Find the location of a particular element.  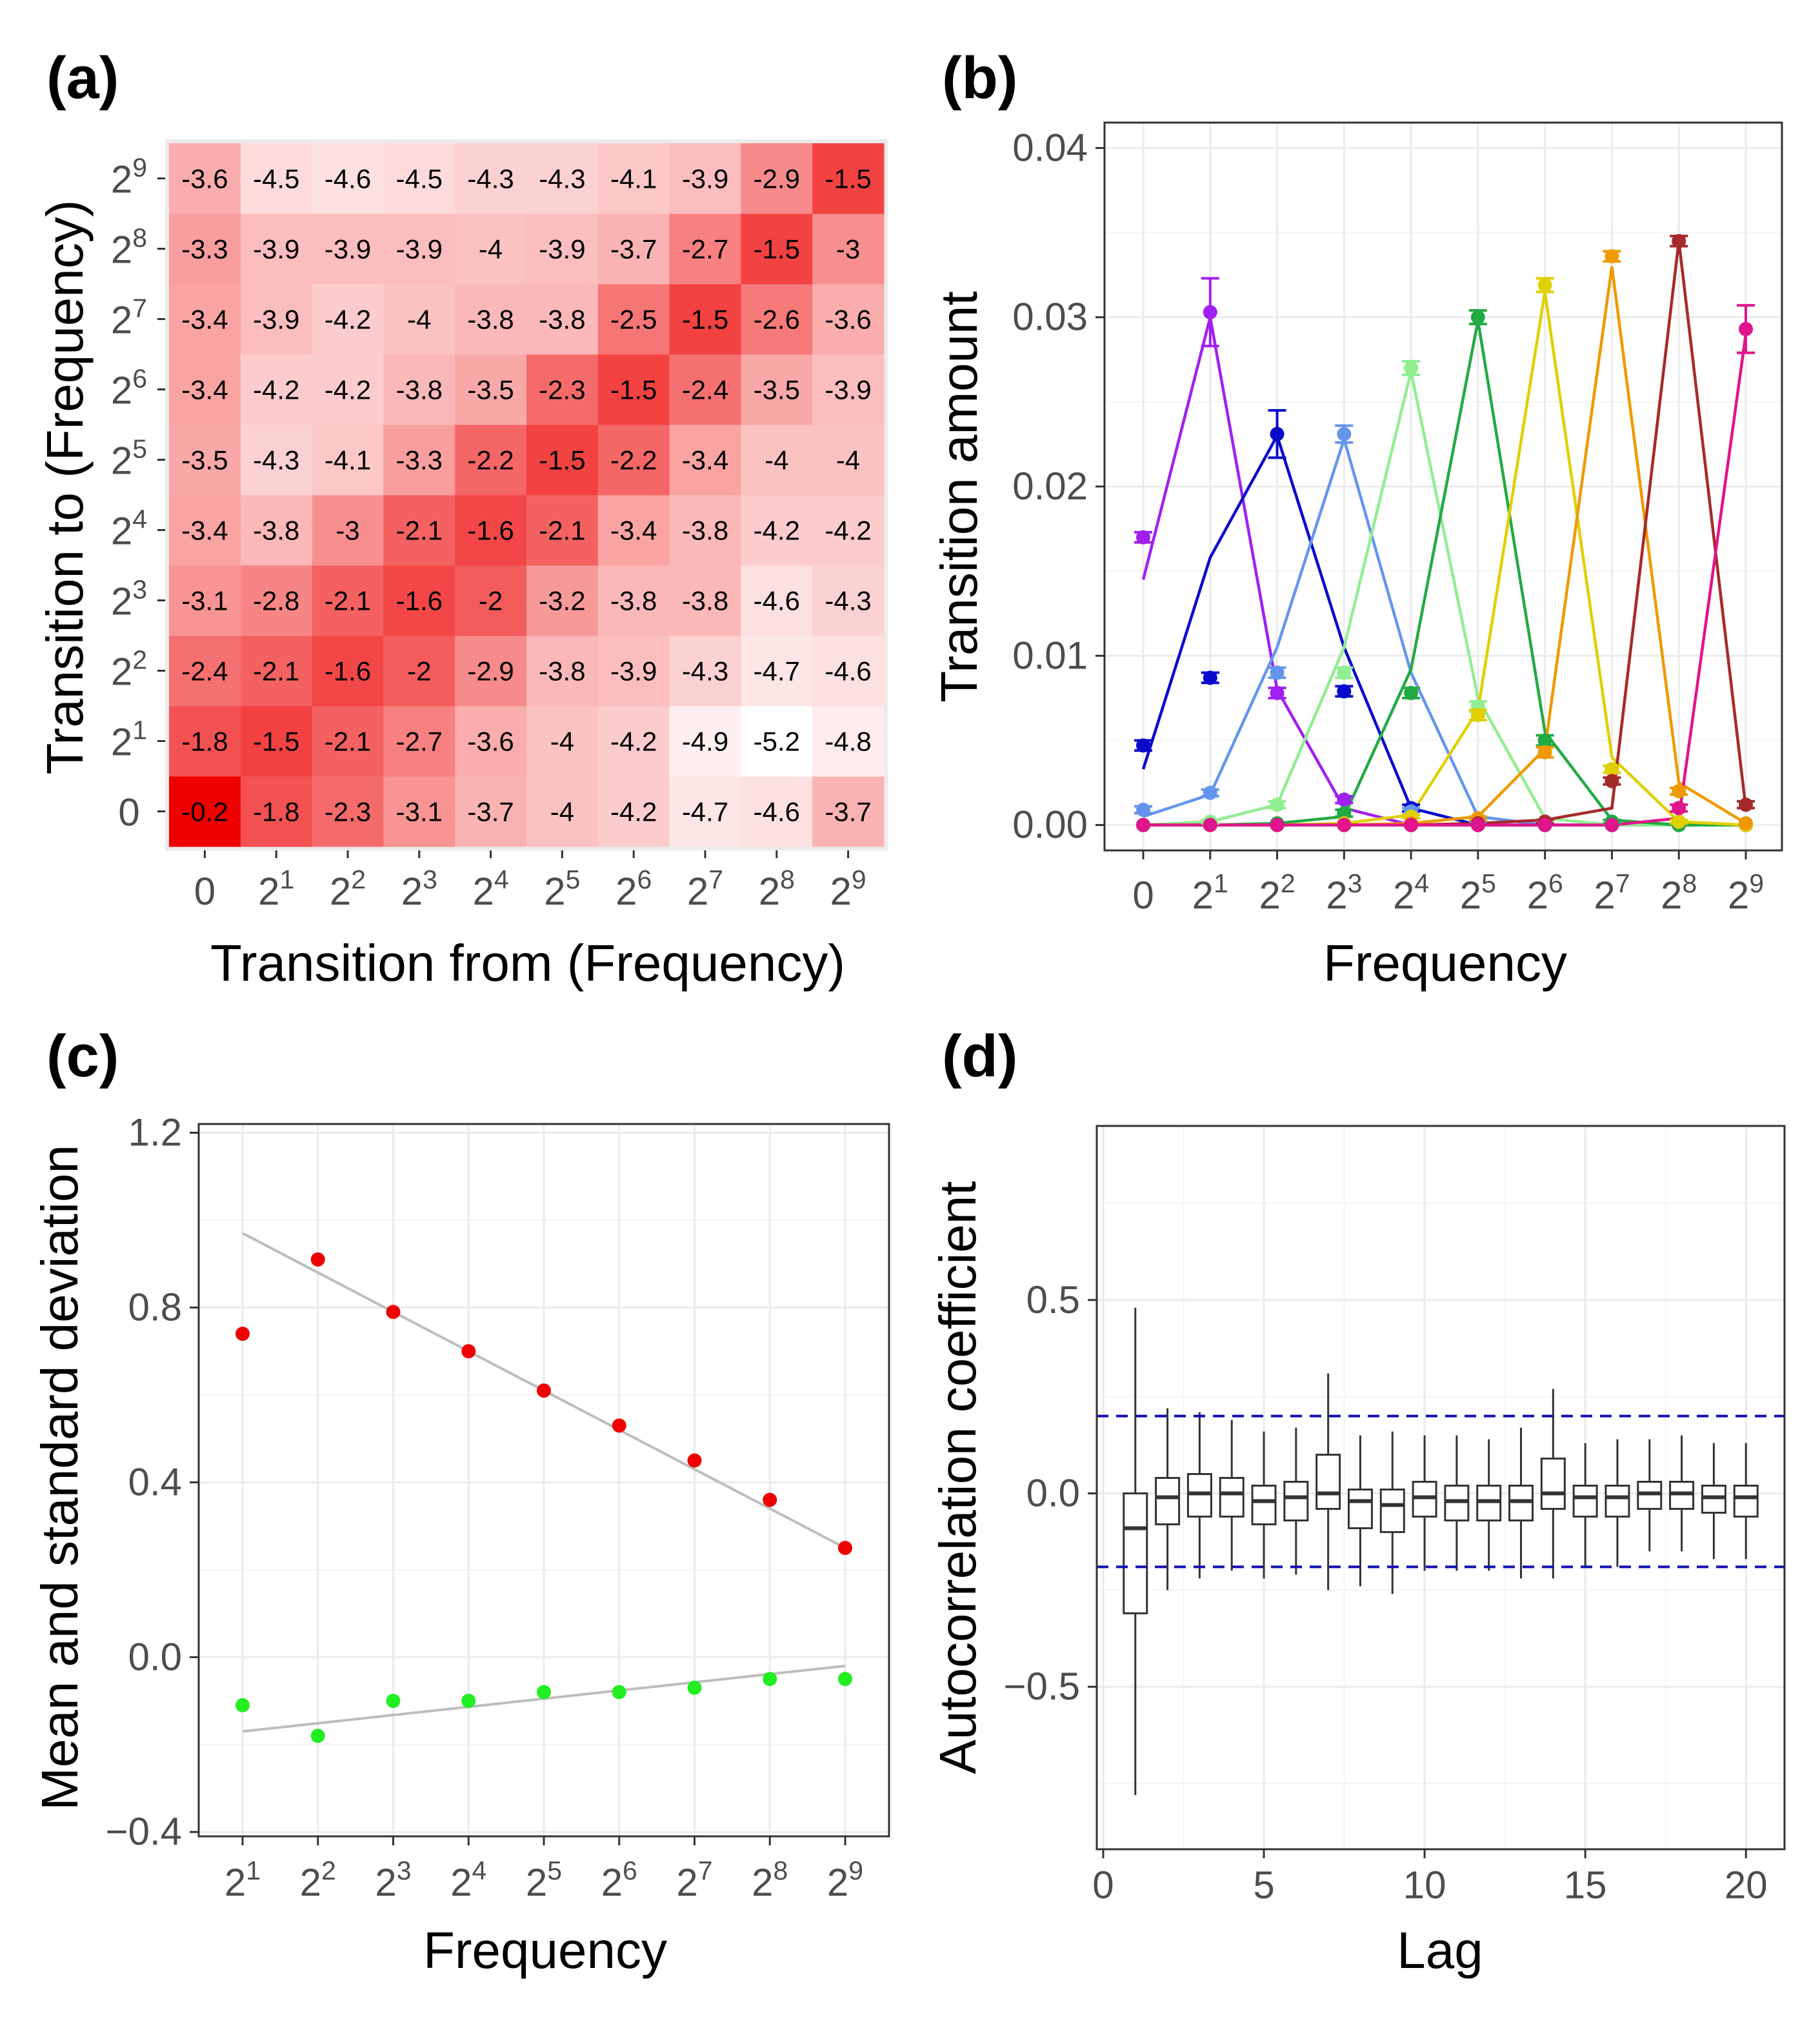

heatmap-cell-label: -1.8 is located at coordinates (204, 742).